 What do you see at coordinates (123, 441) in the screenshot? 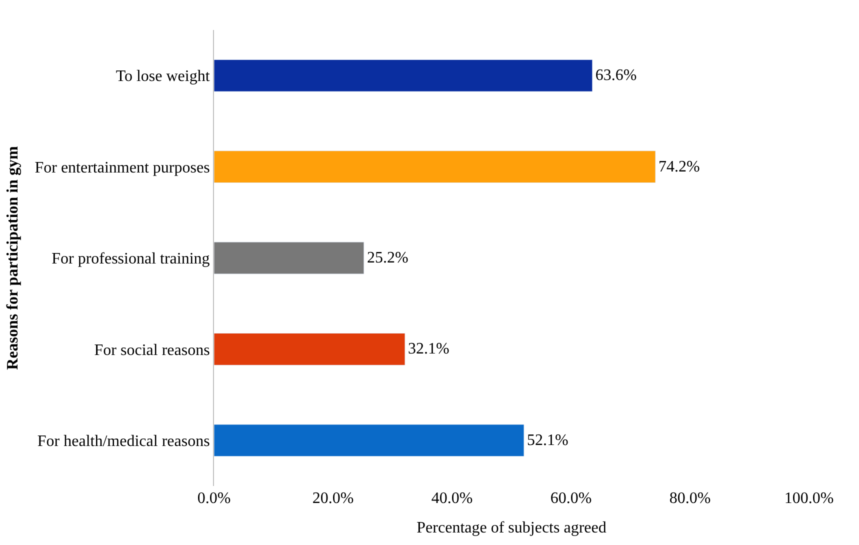
I see `y-tick-label: For health/medical reasons` at bounding box center [123, 441].